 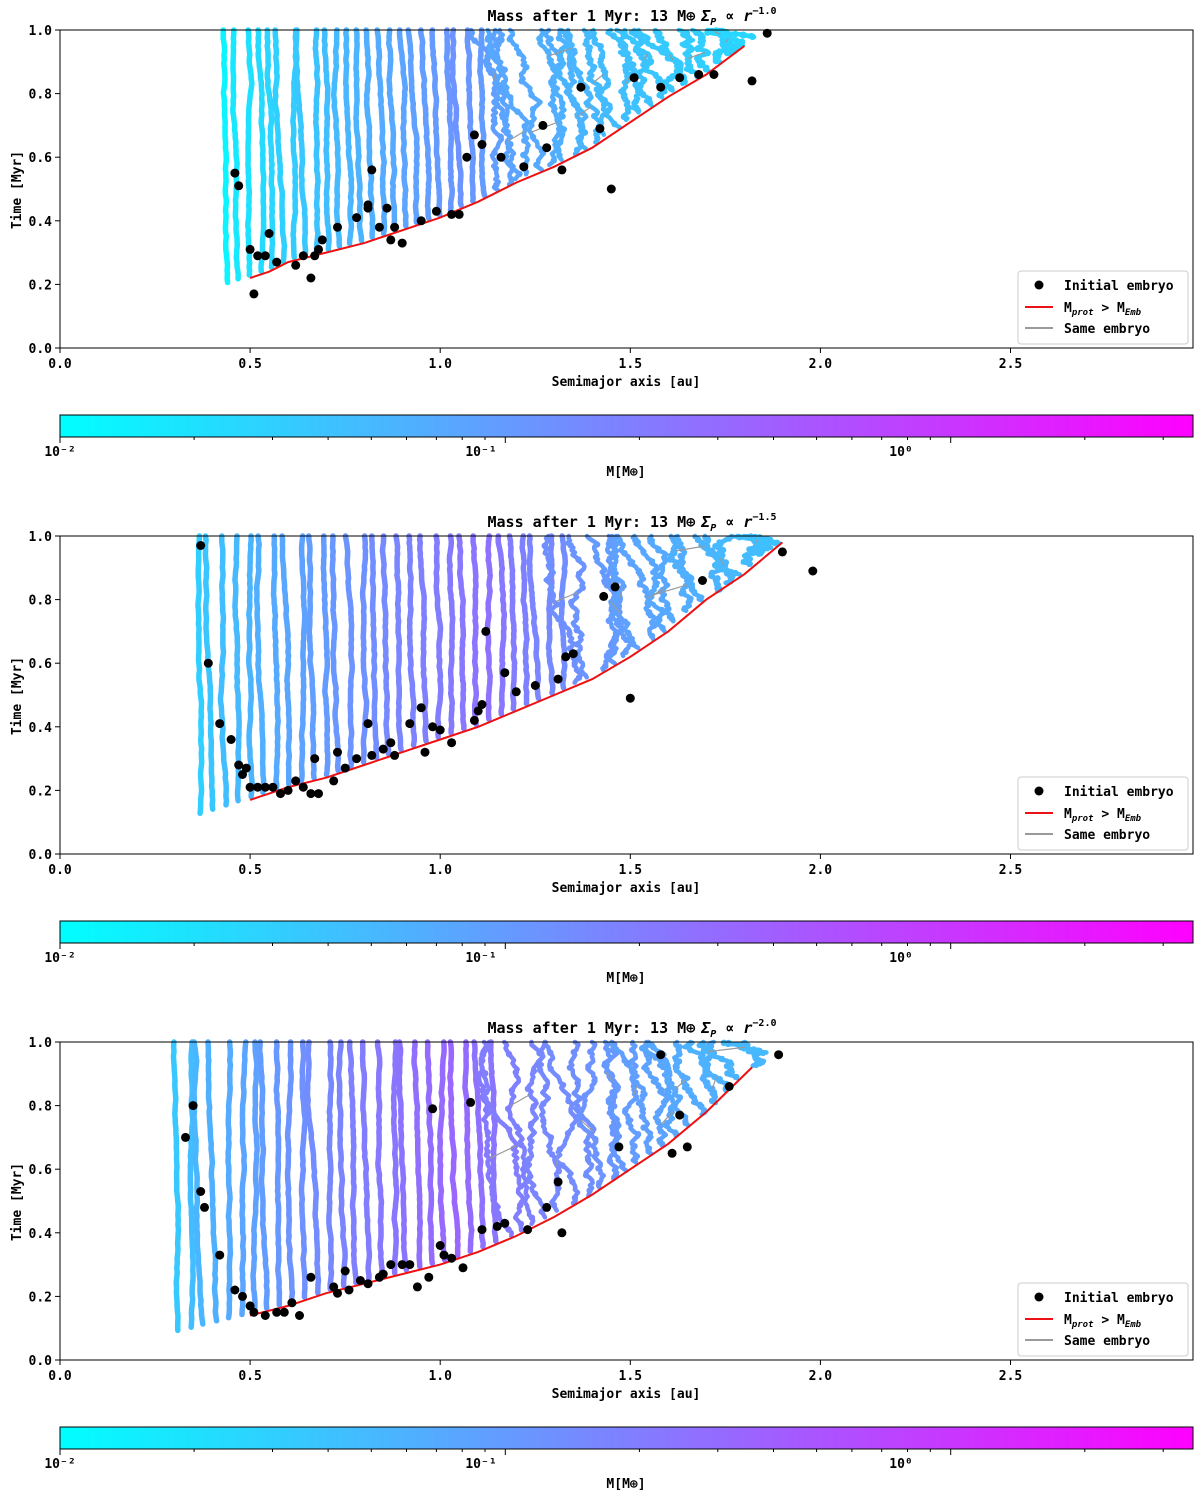 I want to click on colorbar-label: M[M⊕], so click(x=625, y=1484).